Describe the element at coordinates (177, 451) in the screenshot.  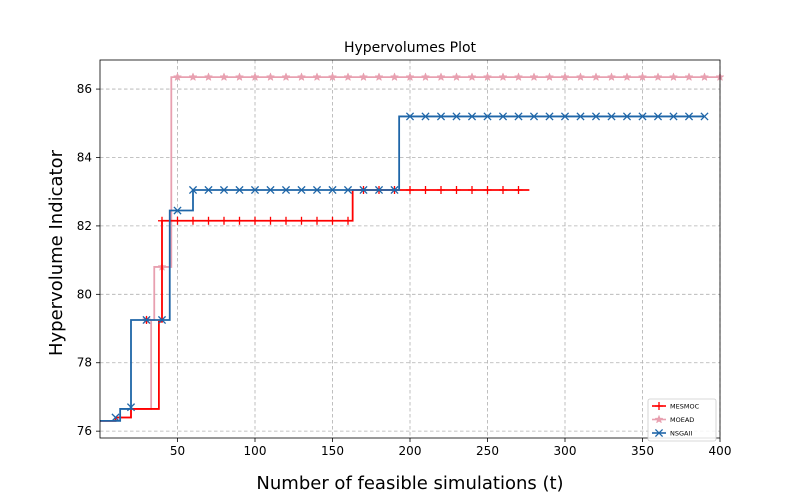
I see `x-tick-label: 50` at that location.